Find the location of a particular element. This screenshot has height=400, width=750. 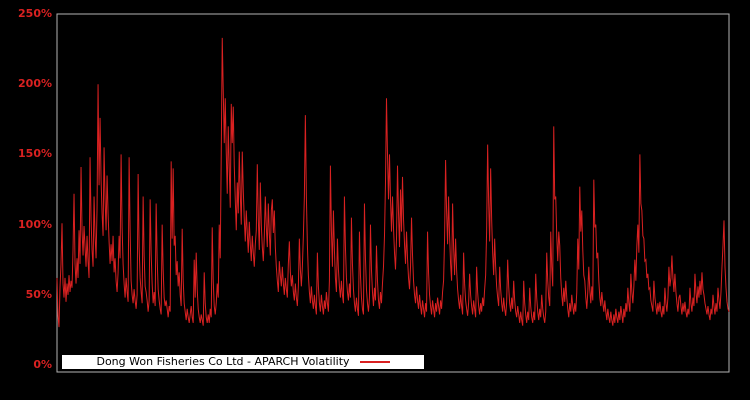

y-tick-label: 100% is located at coordinates (35, 224).